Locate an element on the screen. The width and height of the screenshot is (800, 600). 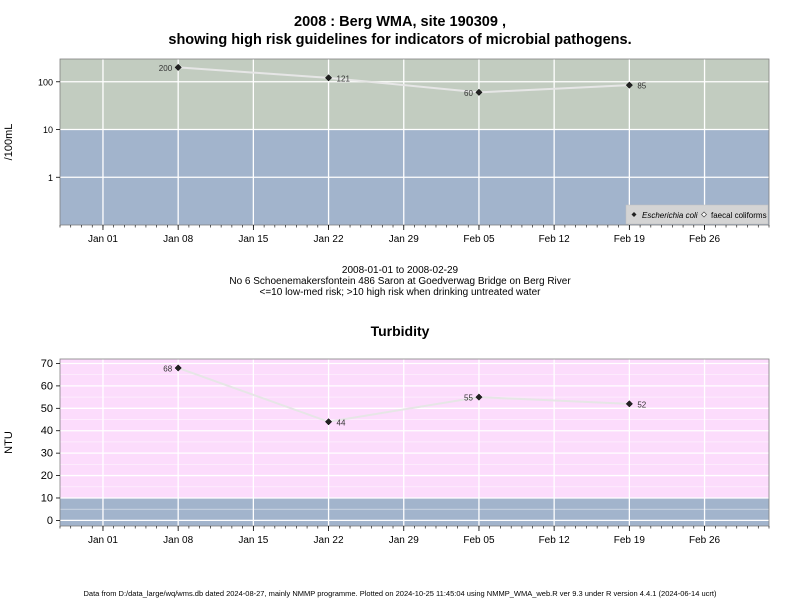
y-tick-label: 40 is located at coordinates (47, 431).